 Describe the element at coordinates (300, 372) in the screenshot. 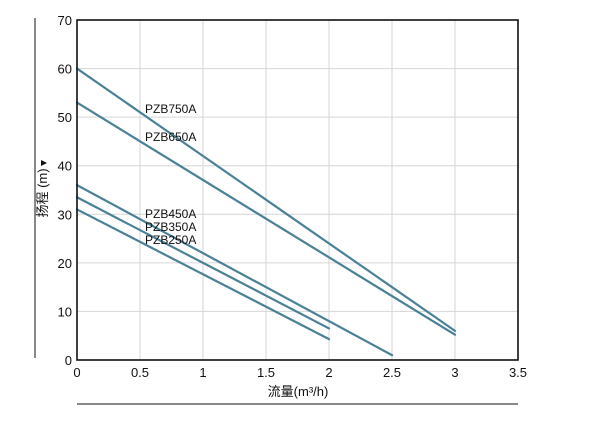

I see `x-axis-ticks: 0 0.5 1 1.5 2 2.5 3 3.5` at that location.